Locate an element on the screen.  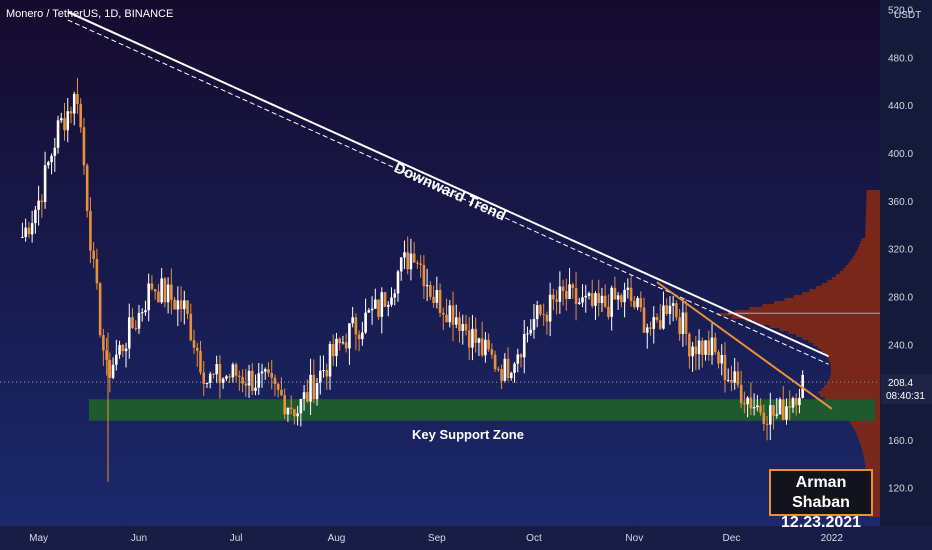
y-tick-label: 120.0 is located at coordinates (900, 489).